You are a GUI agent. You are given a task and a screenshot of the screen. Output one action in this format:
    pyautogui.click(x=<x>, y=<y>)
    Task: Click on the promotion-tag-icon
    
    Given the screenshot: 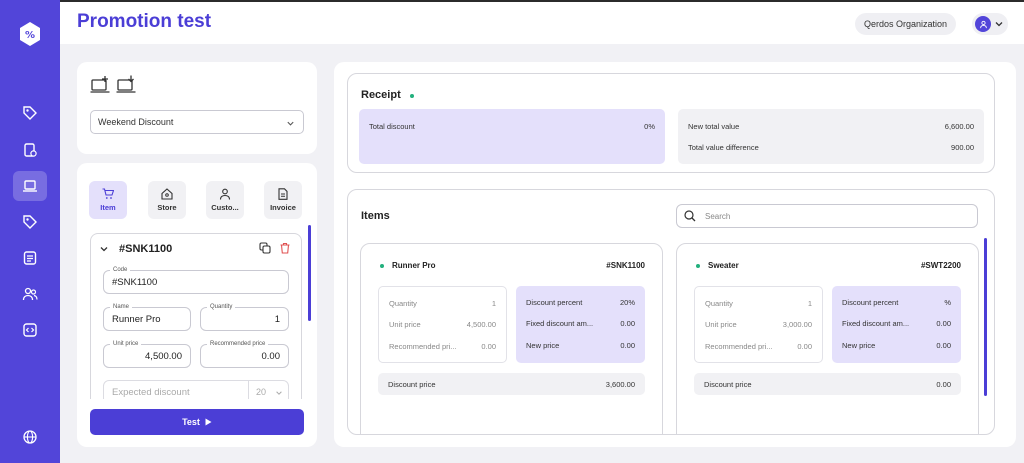 What is the action you would take?
    pyautogui.click(x=30, y=113)
    